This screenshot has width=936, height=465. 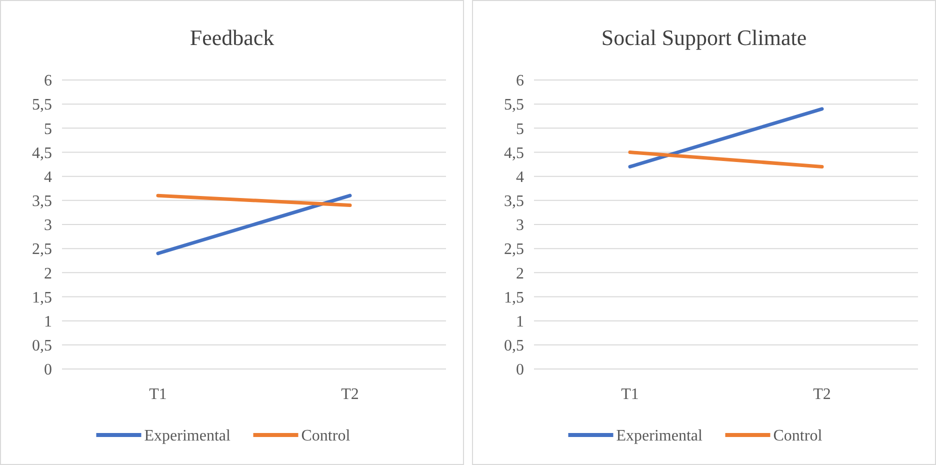 What do you see at coordinates (232, 37) in the screenshot?
I see `chart-title: Feedback` at bounding box center [232, 37].